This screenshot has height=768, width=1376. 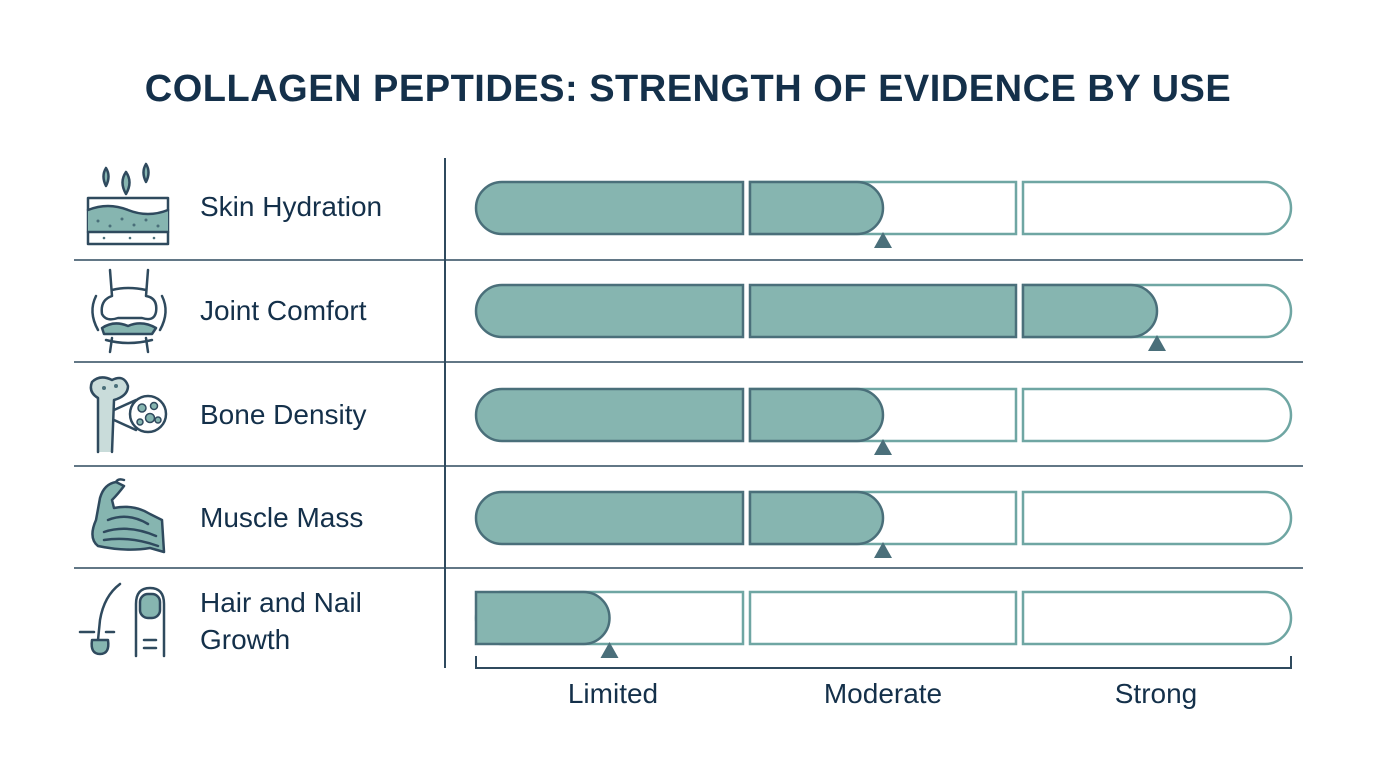 I want to click on value-marker-joint-comfort, so click(x=1157, y=343).